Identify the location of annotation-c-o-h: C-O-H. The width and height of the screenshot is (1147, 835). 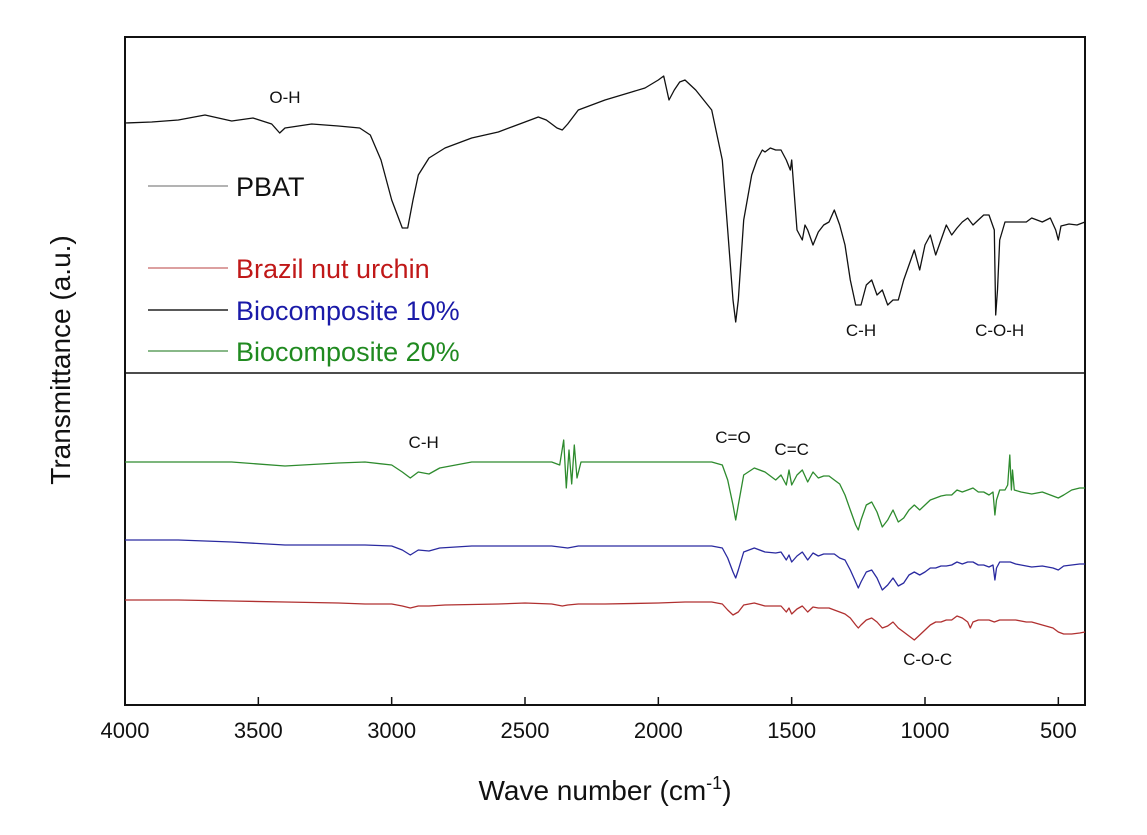
(999, 330).